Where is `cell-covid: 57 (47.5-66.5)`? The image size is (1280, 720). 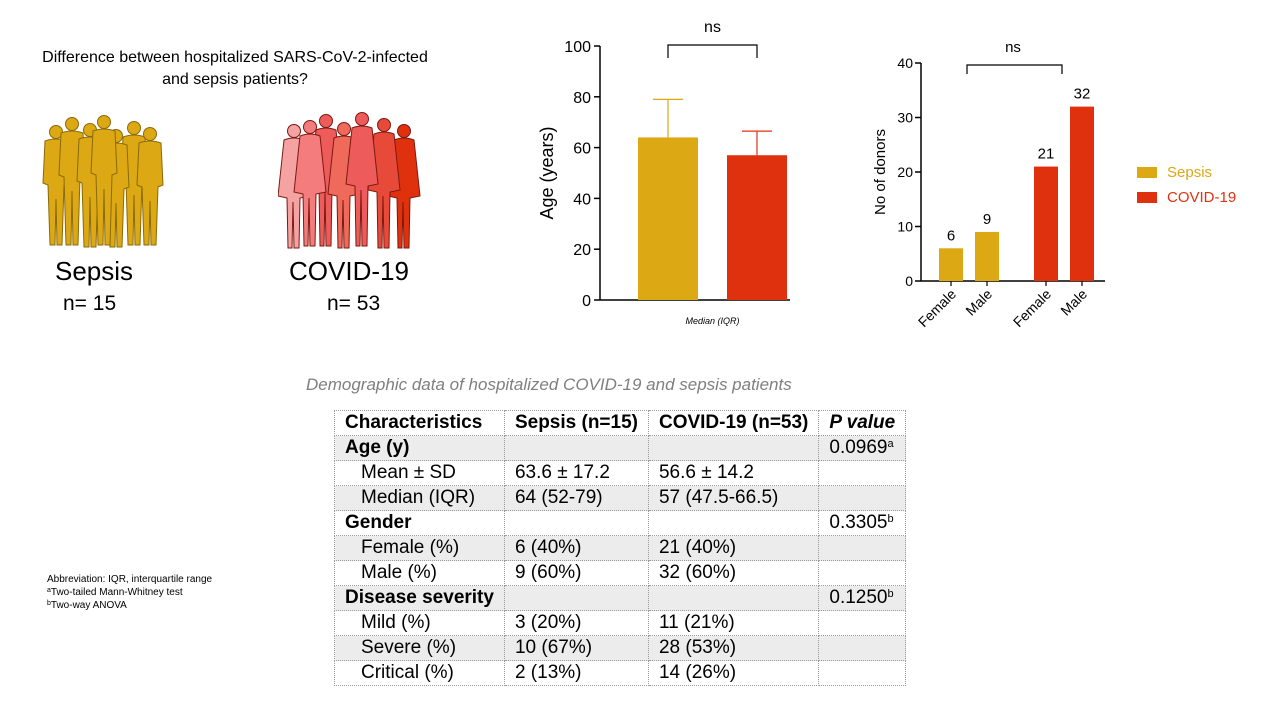
cell-covid: 57 (47.5-66.5) is located at coordinates (733, 498).